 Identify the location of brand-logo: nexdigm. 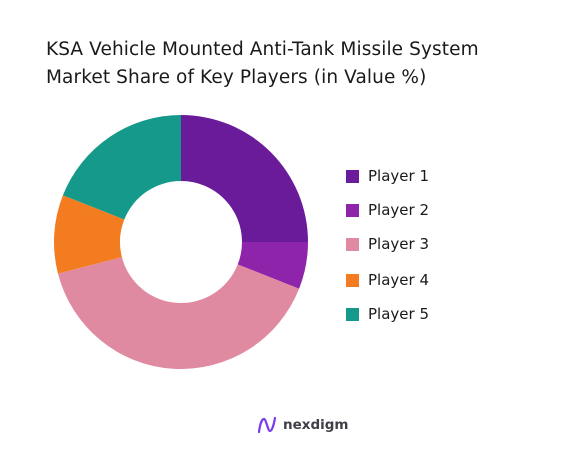
(302, 425).